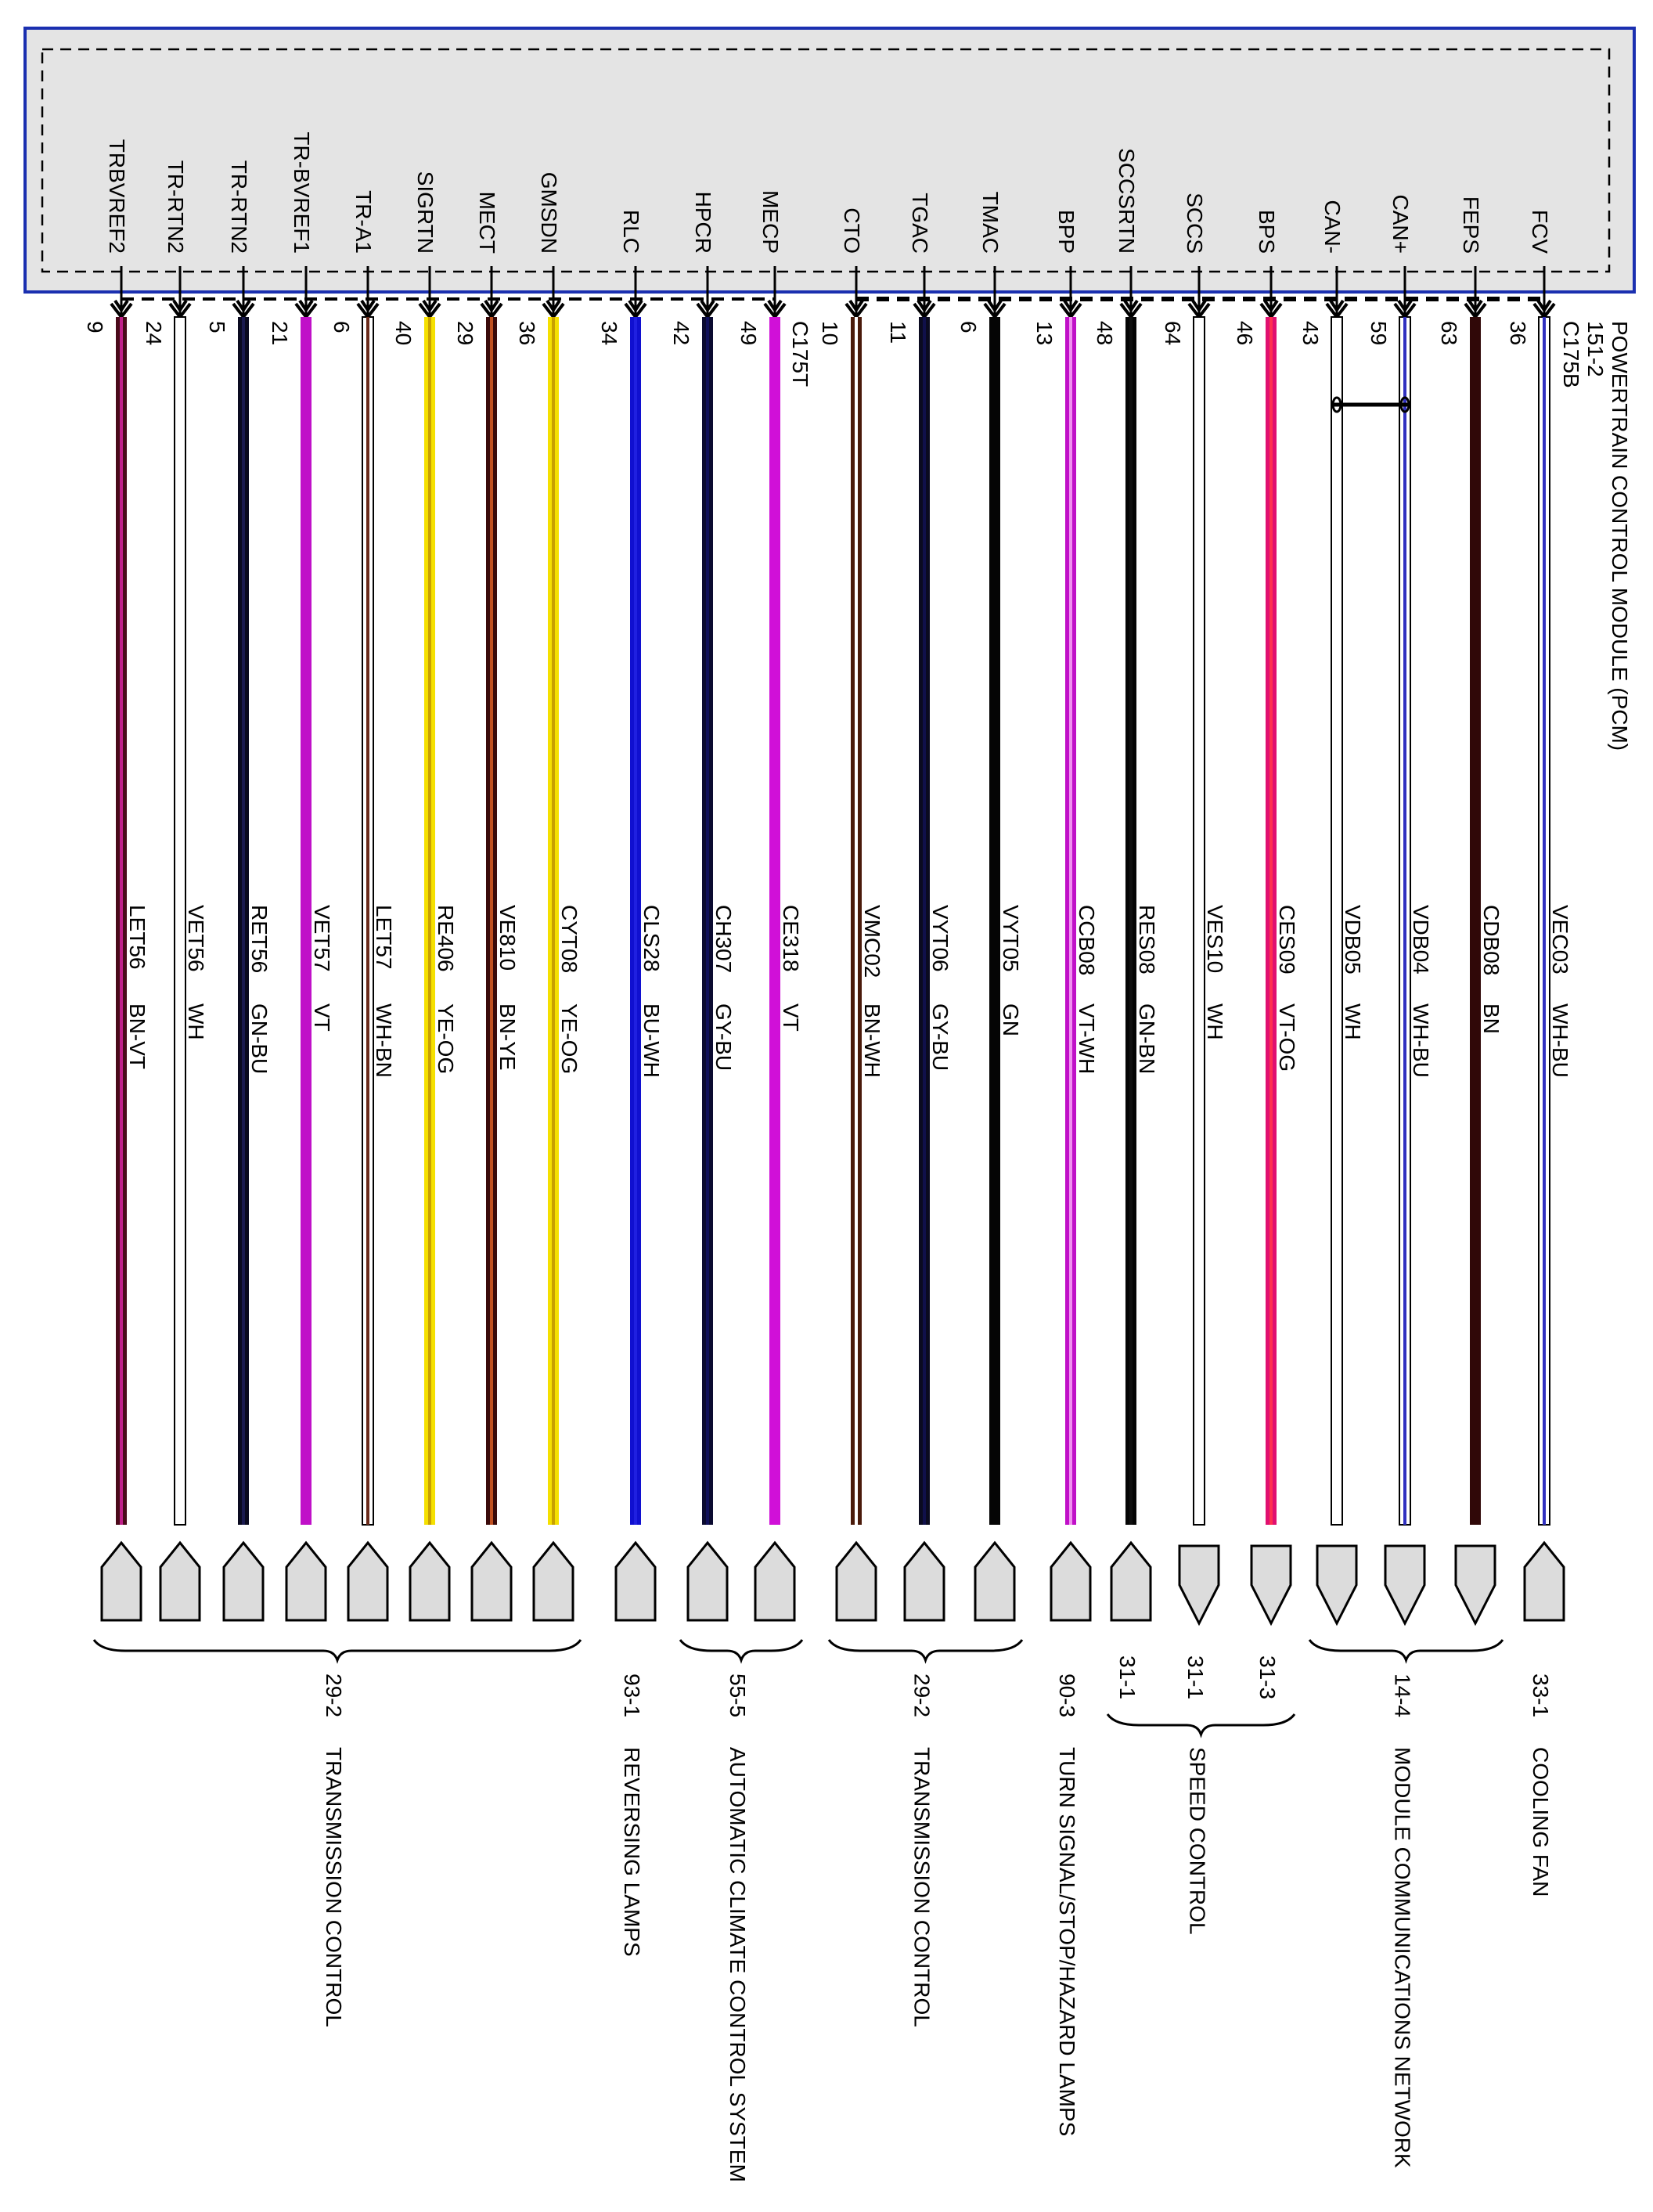  Describe the element at coordinates (1087, 940) in the screenshot. I see `circuit-label: CCB08` at that location.